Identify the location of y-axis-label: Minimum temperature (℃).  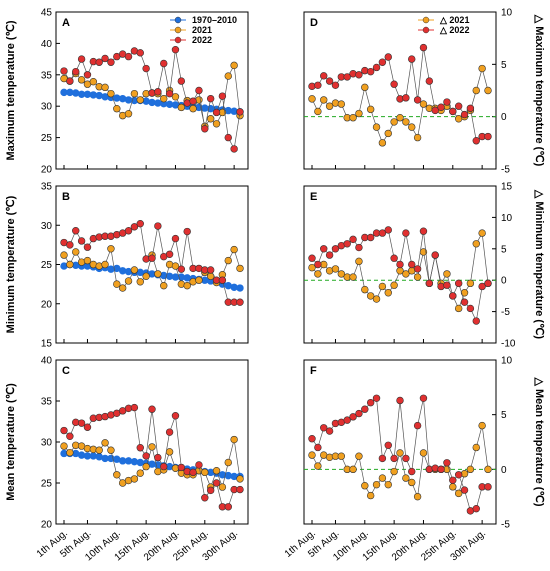
(11, 264).